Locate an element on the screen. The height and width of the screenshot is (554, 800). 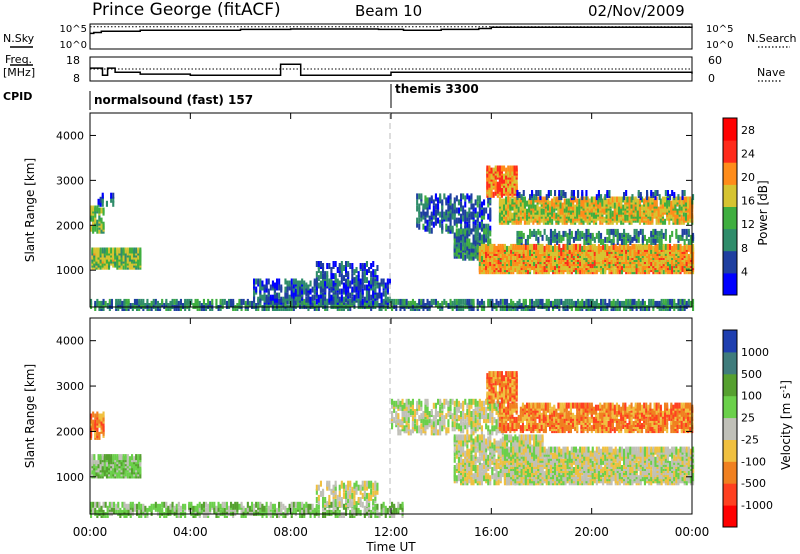
noise-strip-frame is located at coordinates (391, 36).